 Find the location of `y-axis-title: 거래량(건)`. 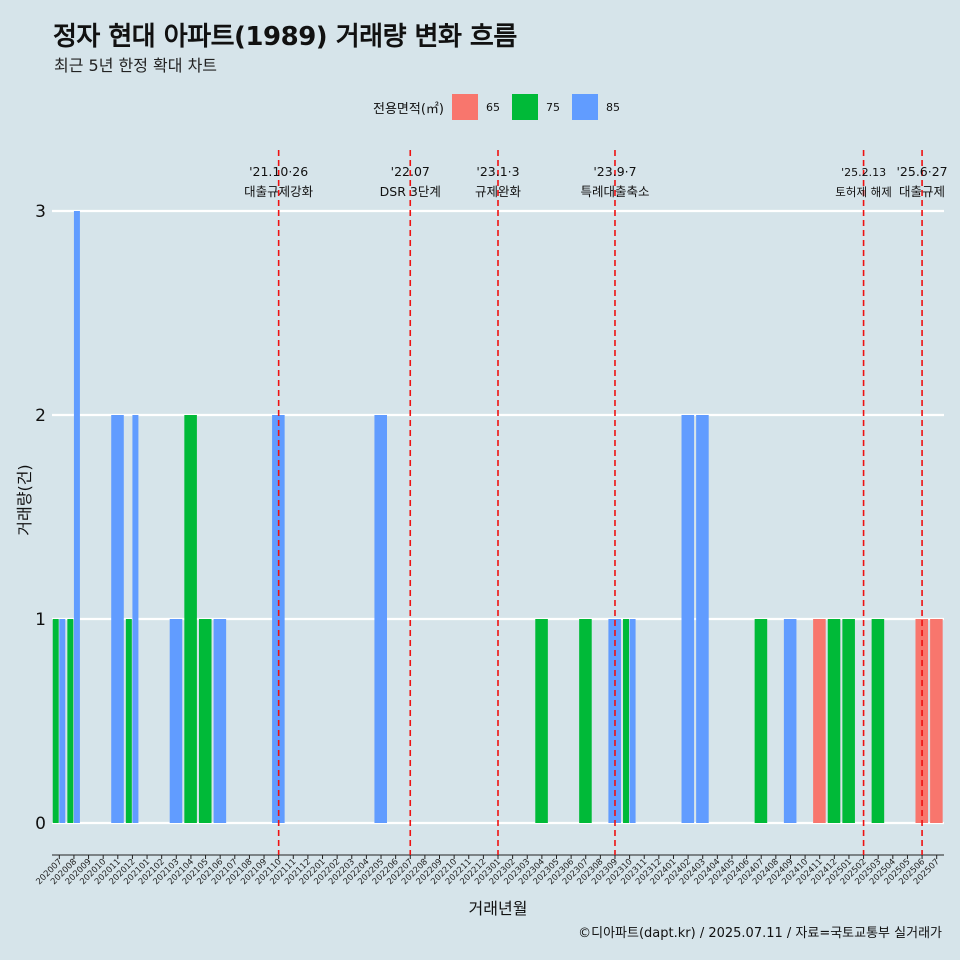

y-axis-title: 거래량(건) is located at coordinates (24, 499).